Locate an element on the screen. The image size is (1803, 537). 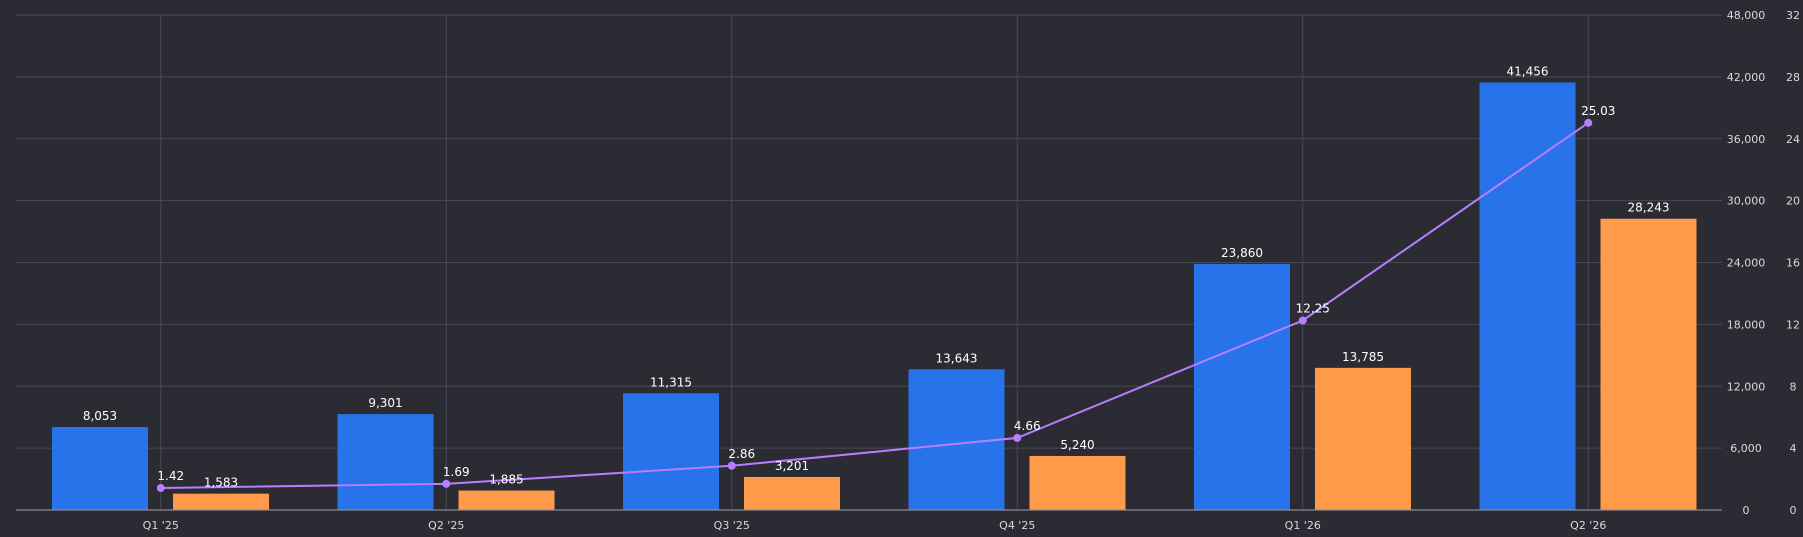
y-left-tick-label: 0 is located at coordinates (1746, 510).